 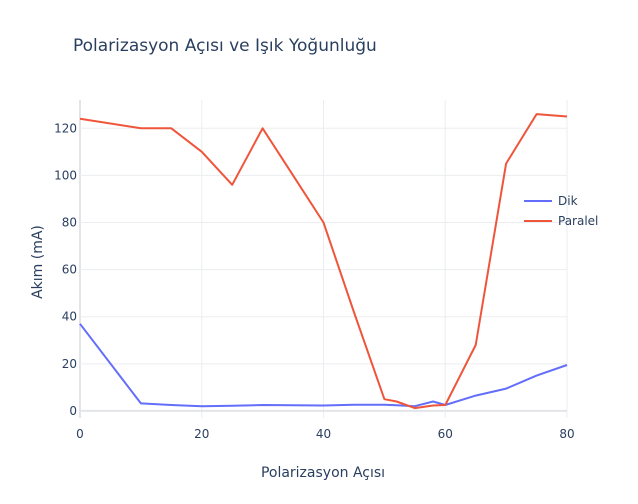 I want to click on x-tick-label: 40, so click(x=323, y=434).